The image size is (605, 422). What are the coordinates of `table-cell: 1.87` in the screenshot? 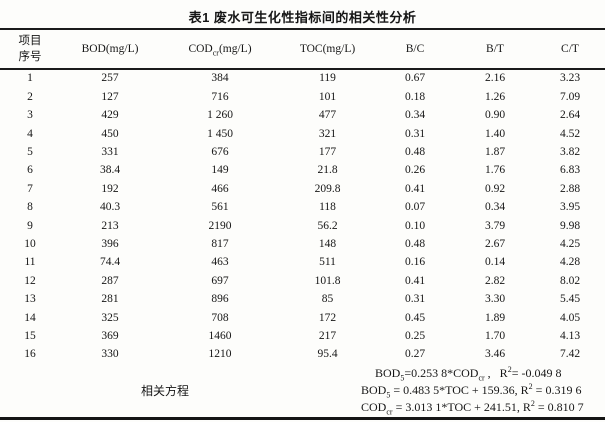 It's located at (495, 152).